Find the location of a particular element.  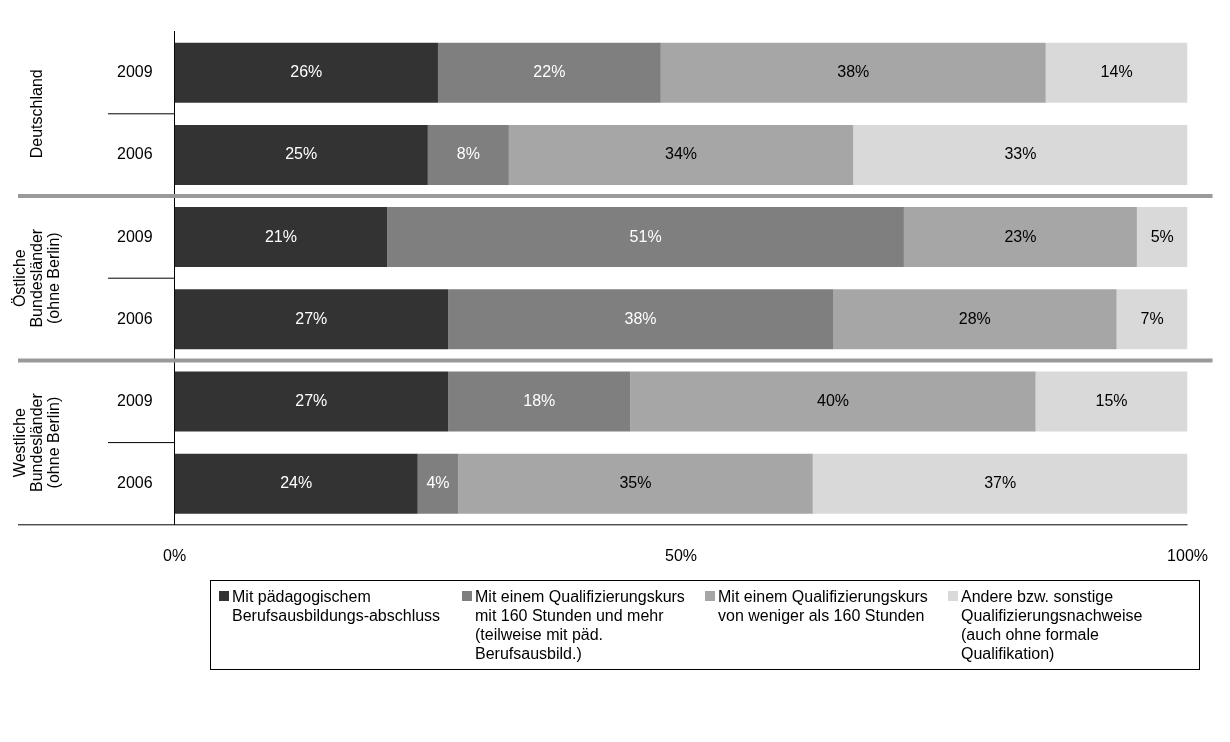

data-label: 37% is located at coordinates (1000, 483).